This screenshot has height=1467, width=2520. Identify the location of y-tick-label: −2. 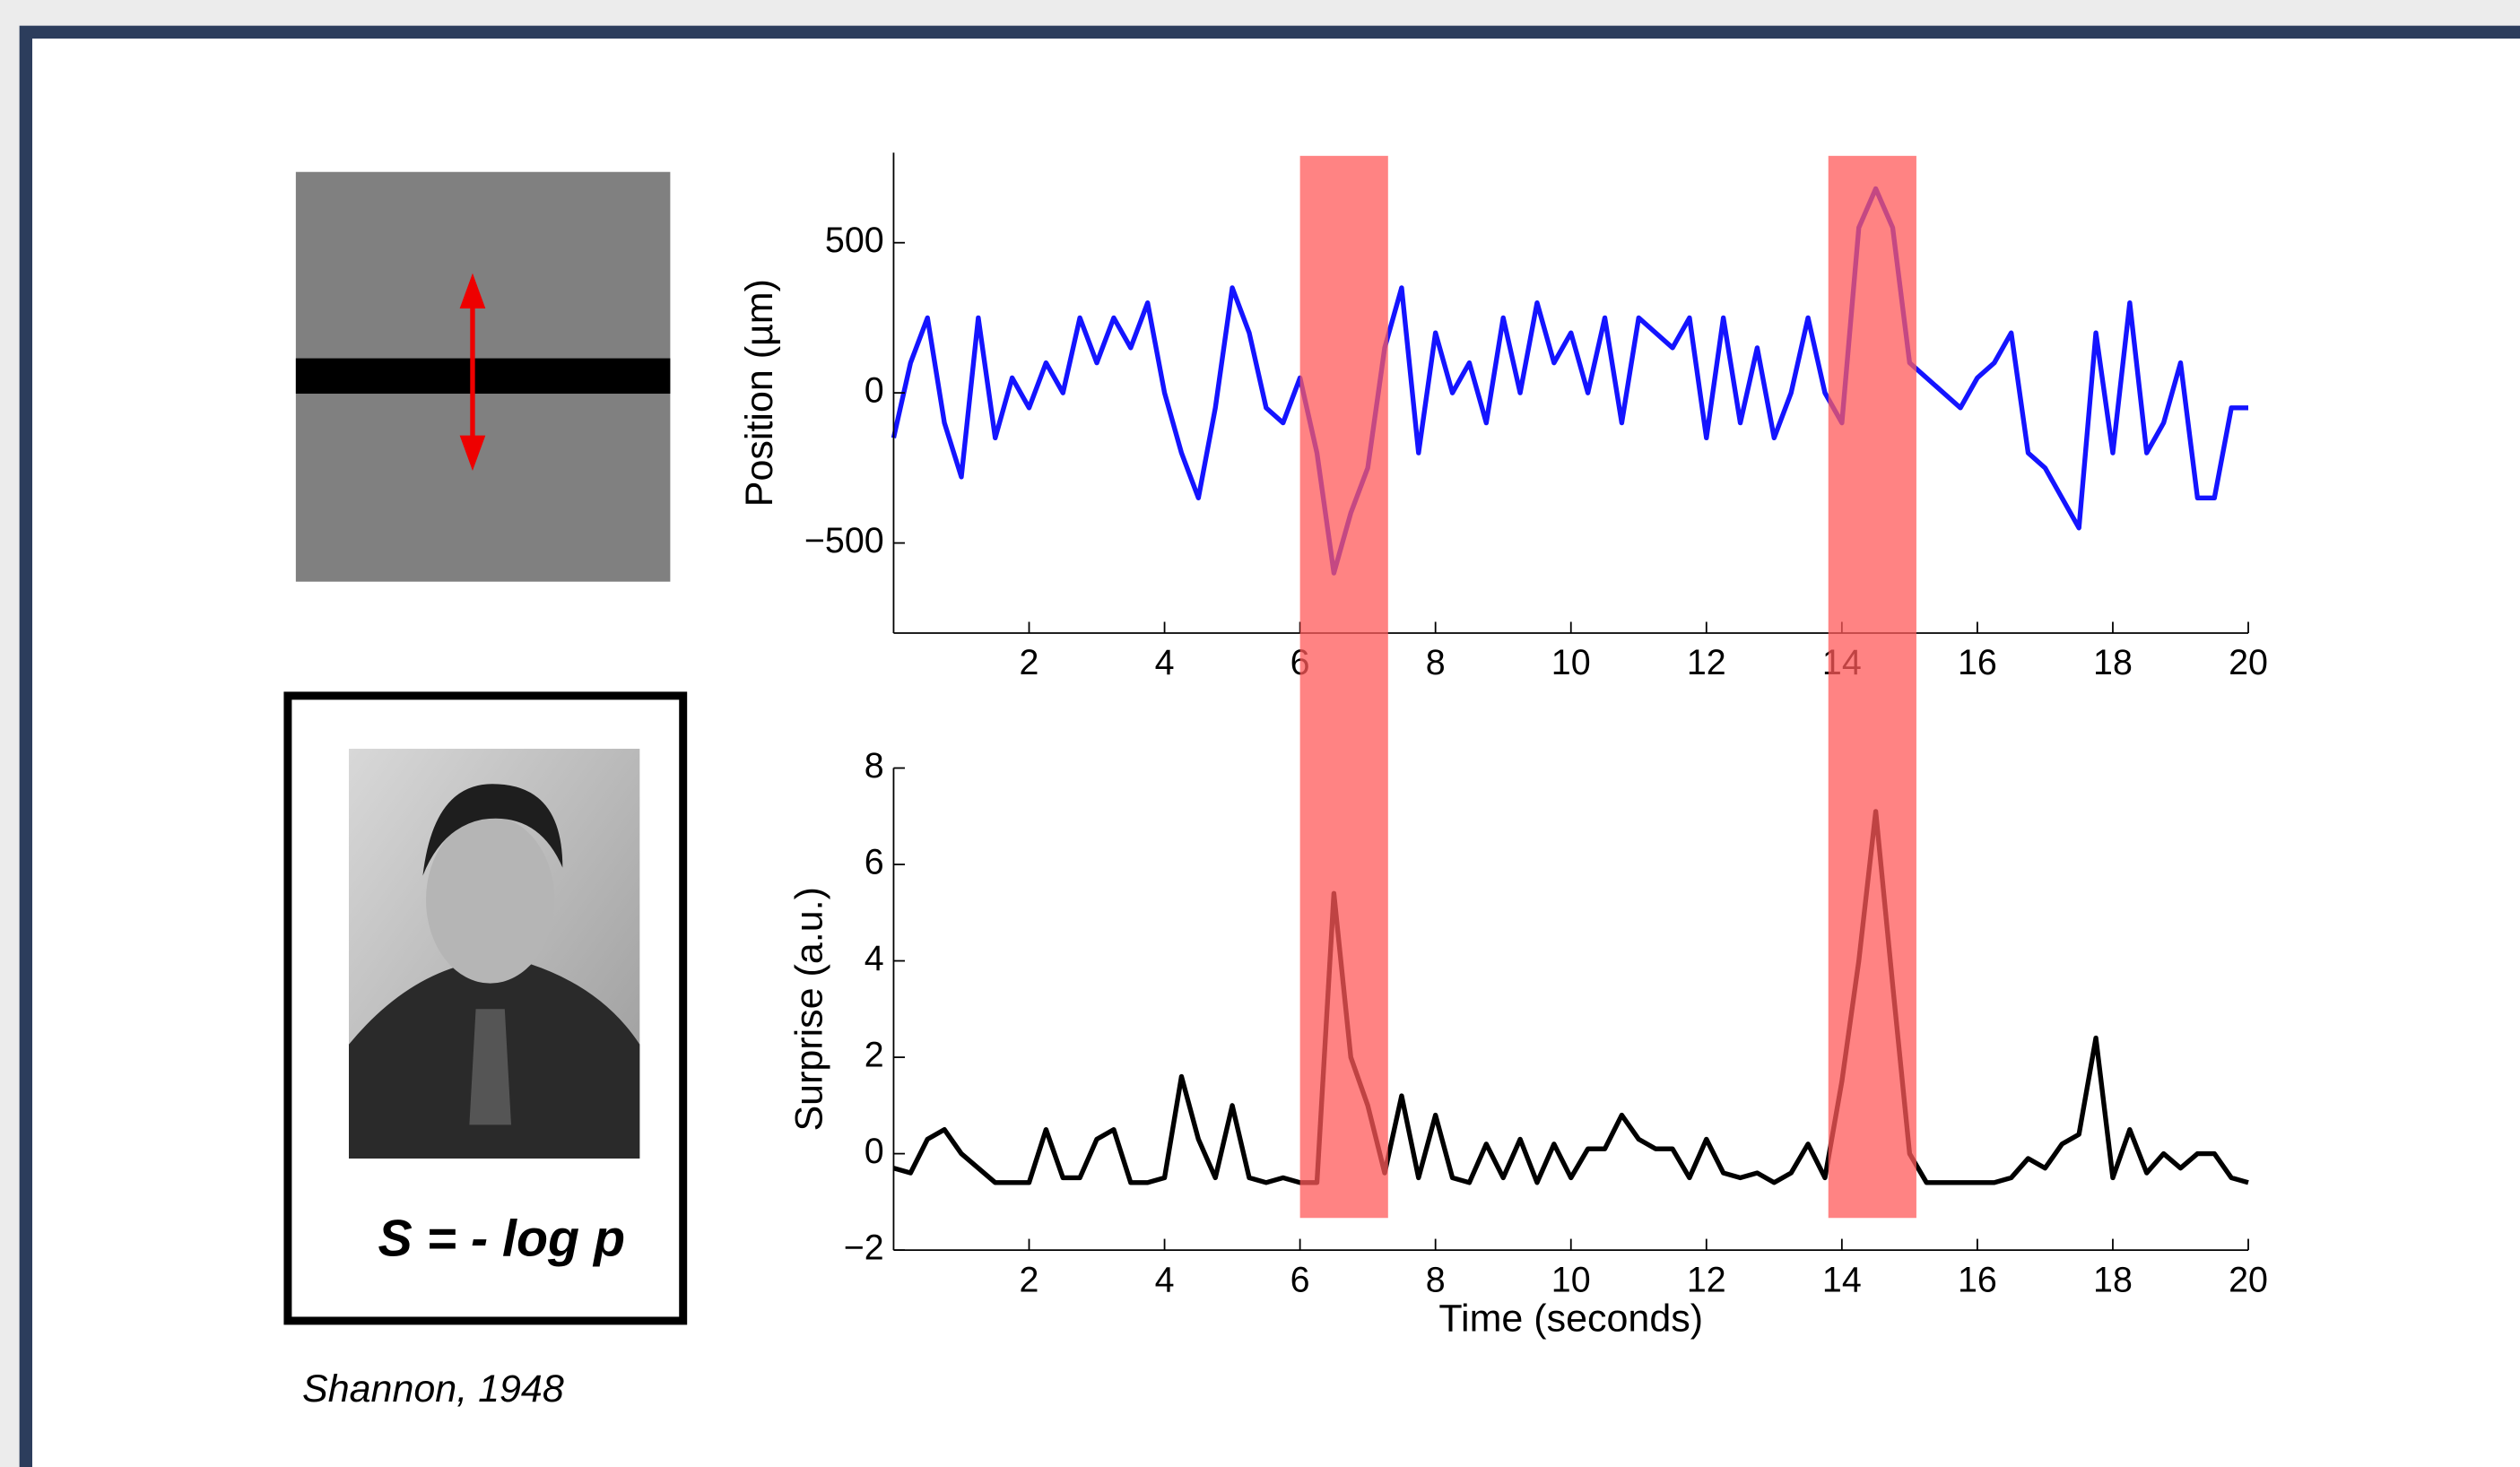
(864, 1248).